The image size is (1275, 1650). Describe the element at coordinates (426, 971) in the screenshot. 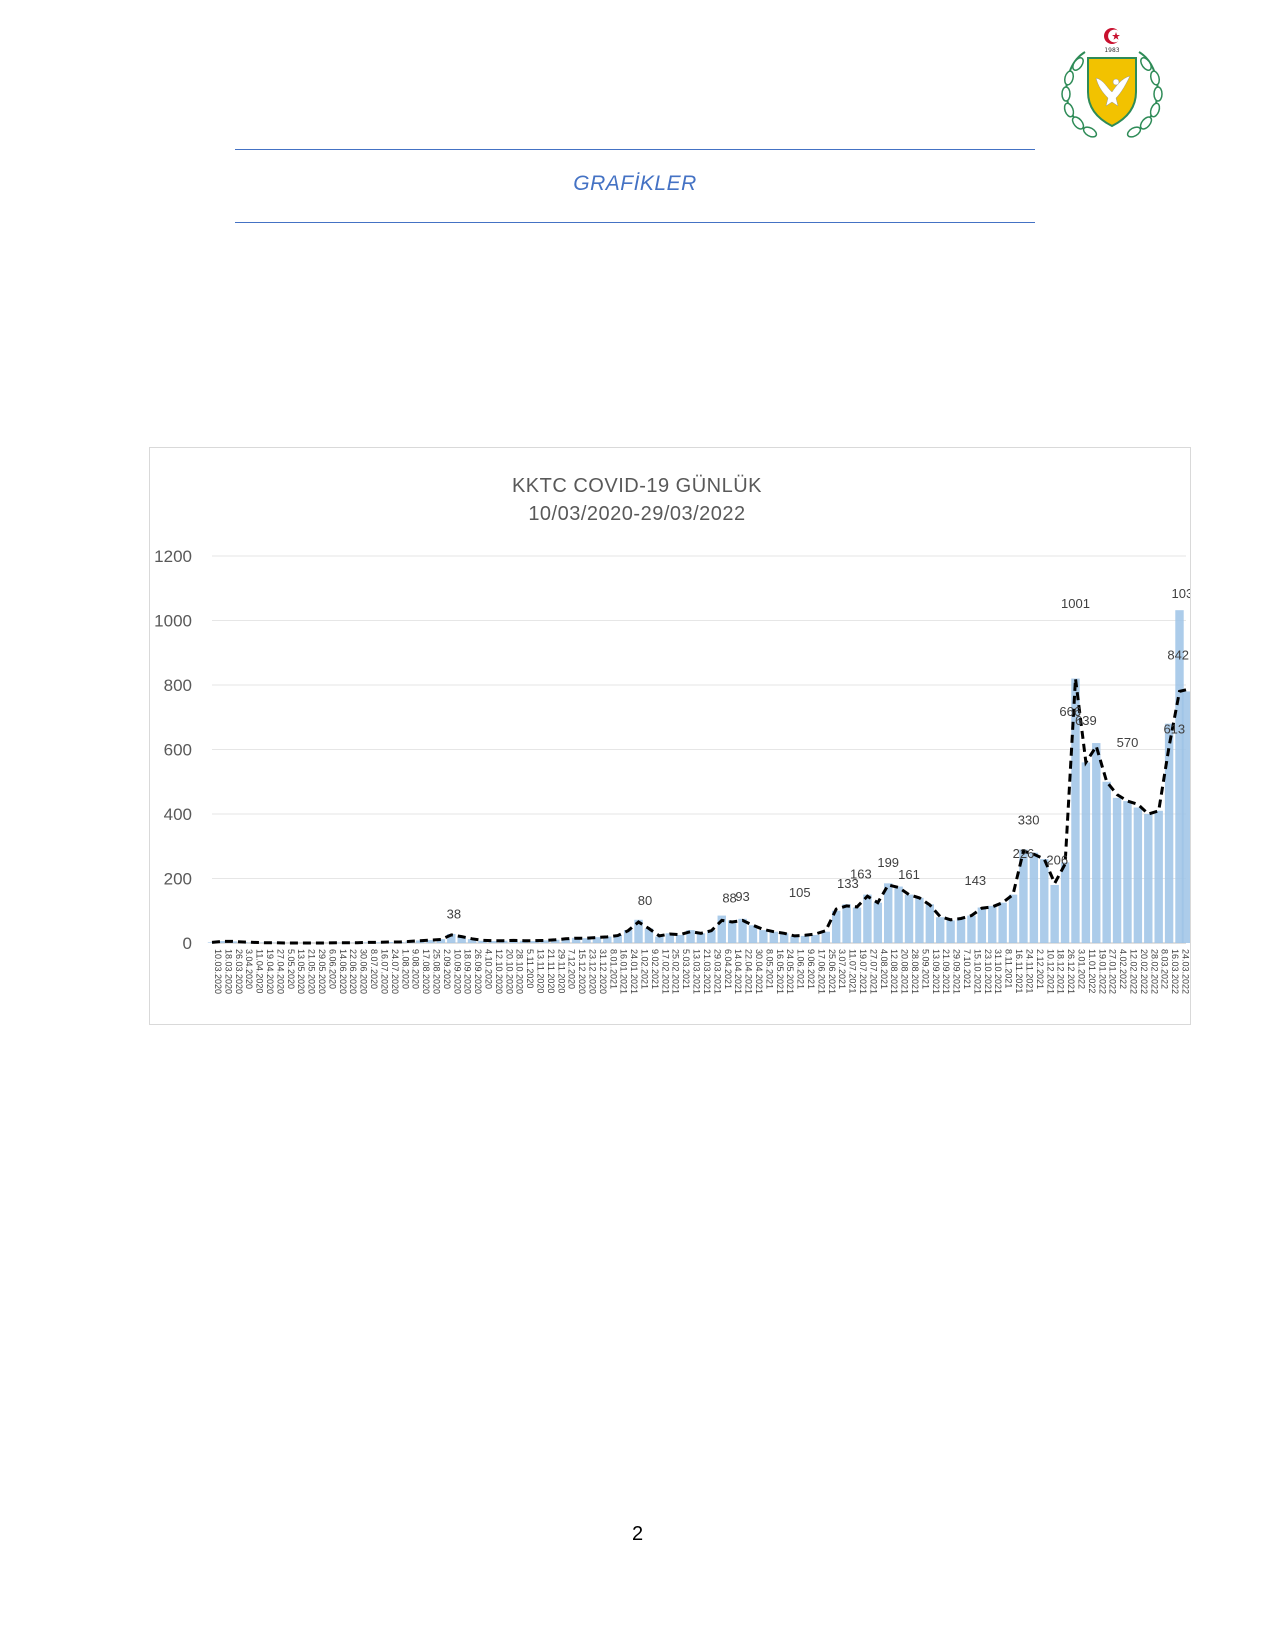

I see `x-tick-label: 17.08.2020` at that location.